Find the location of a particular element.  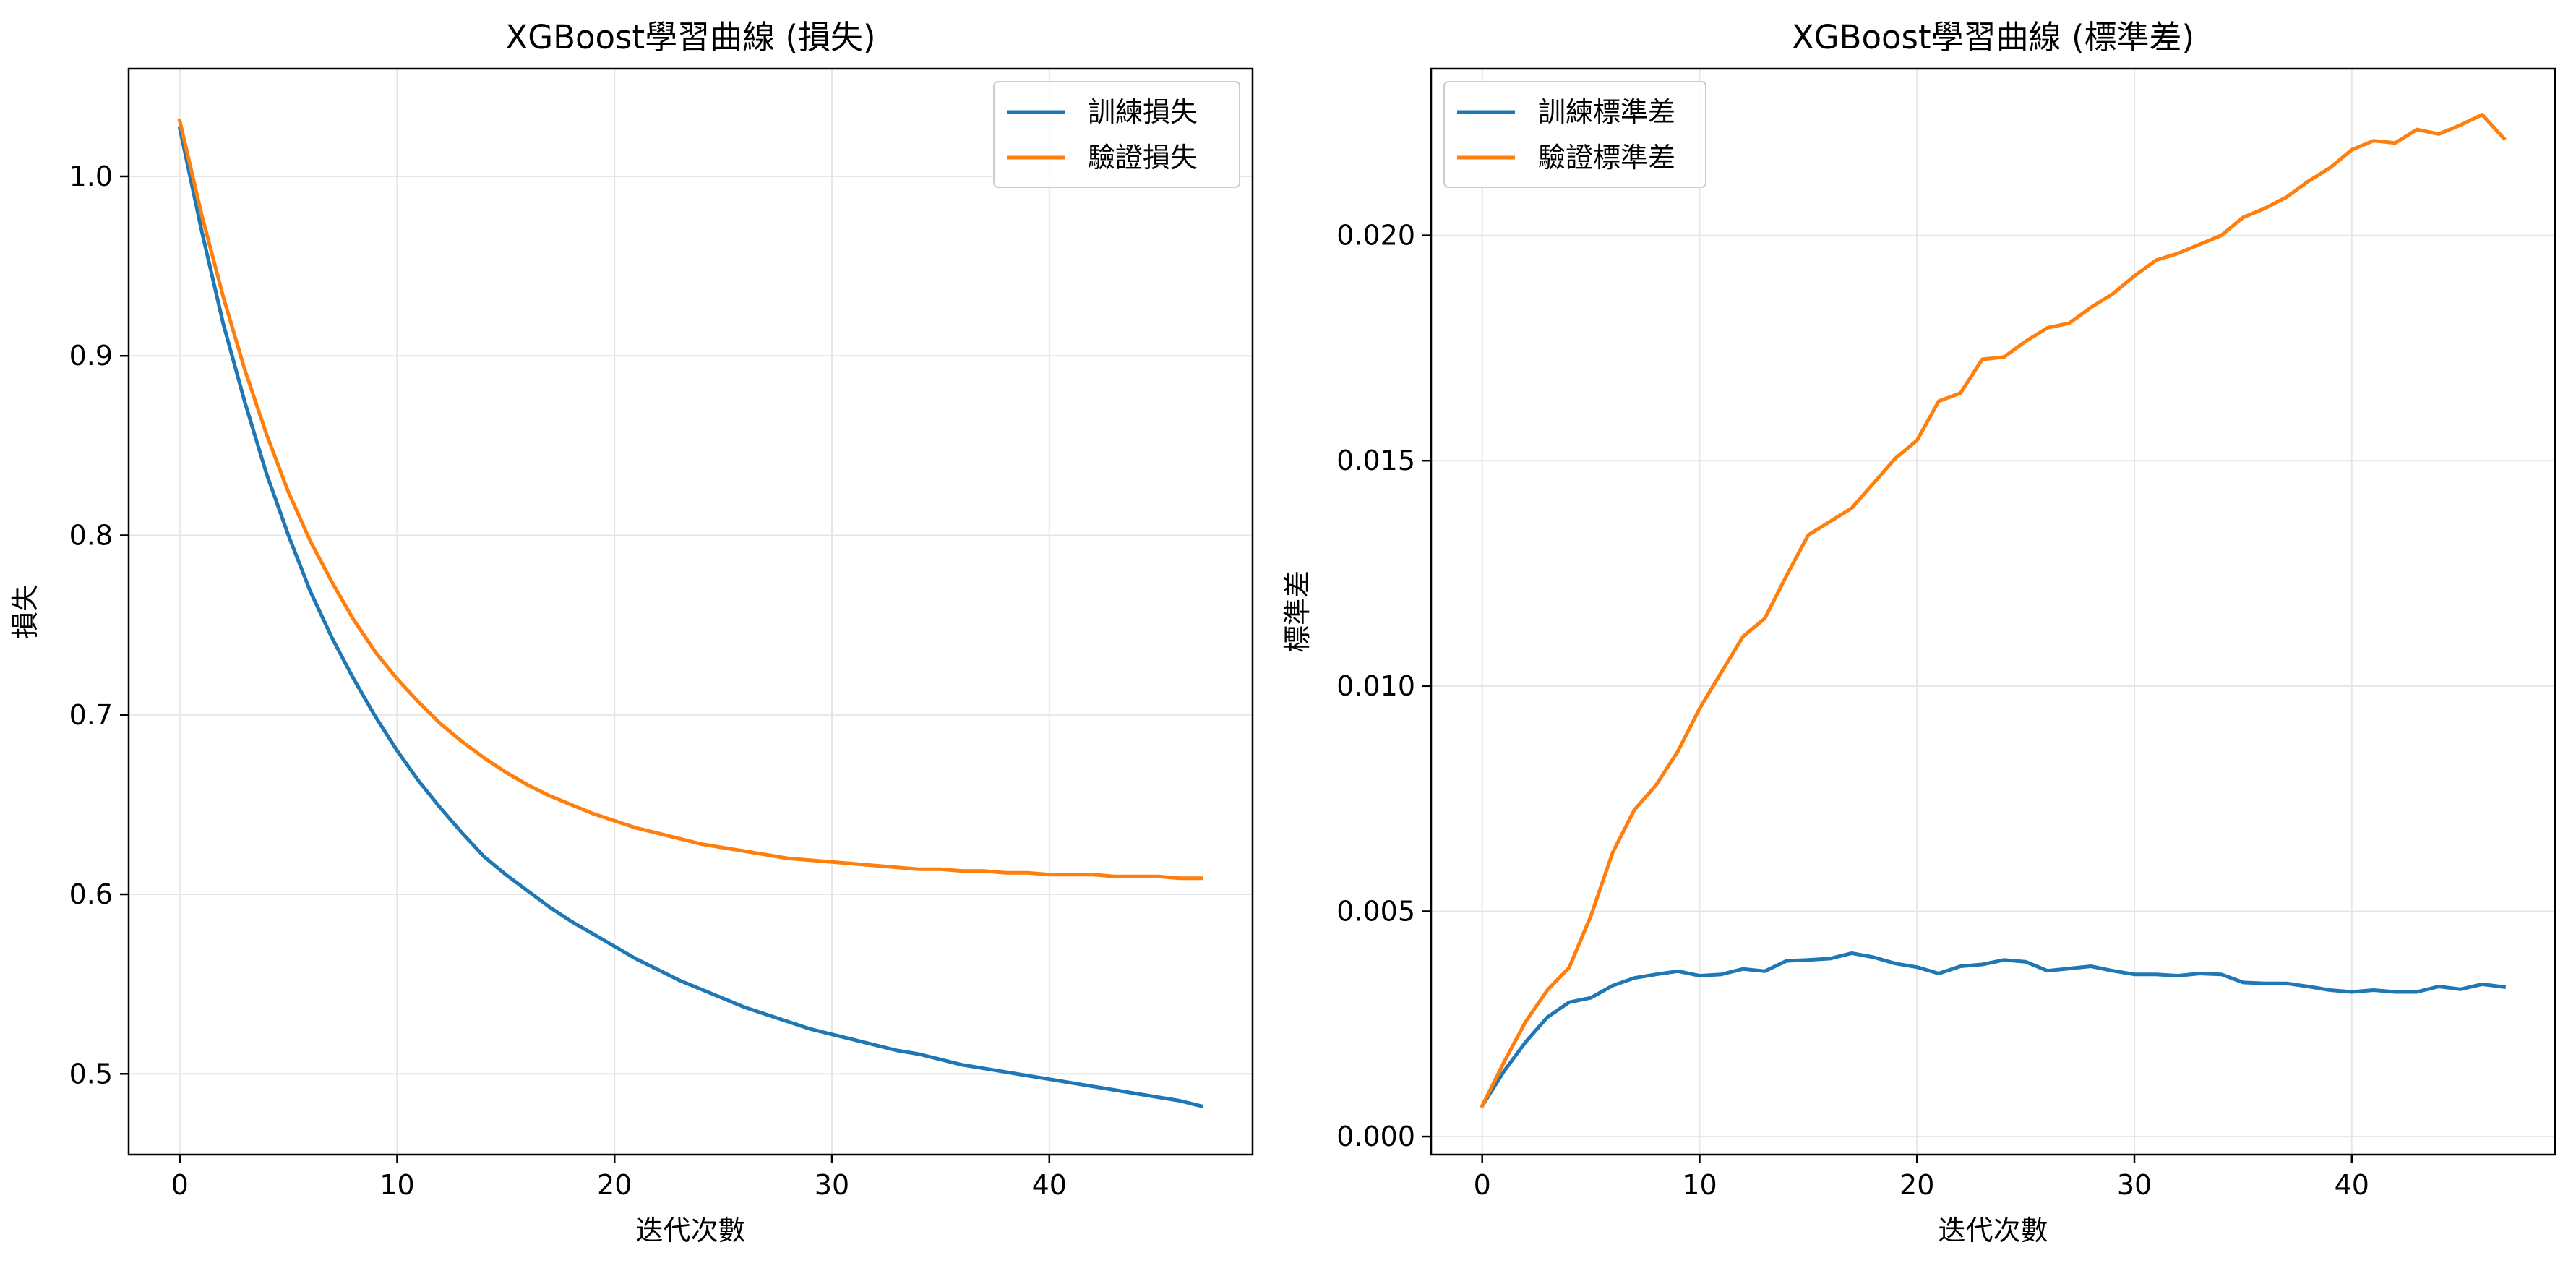

y-tick-label: 0.010 is located at coordinates (1376, 686).